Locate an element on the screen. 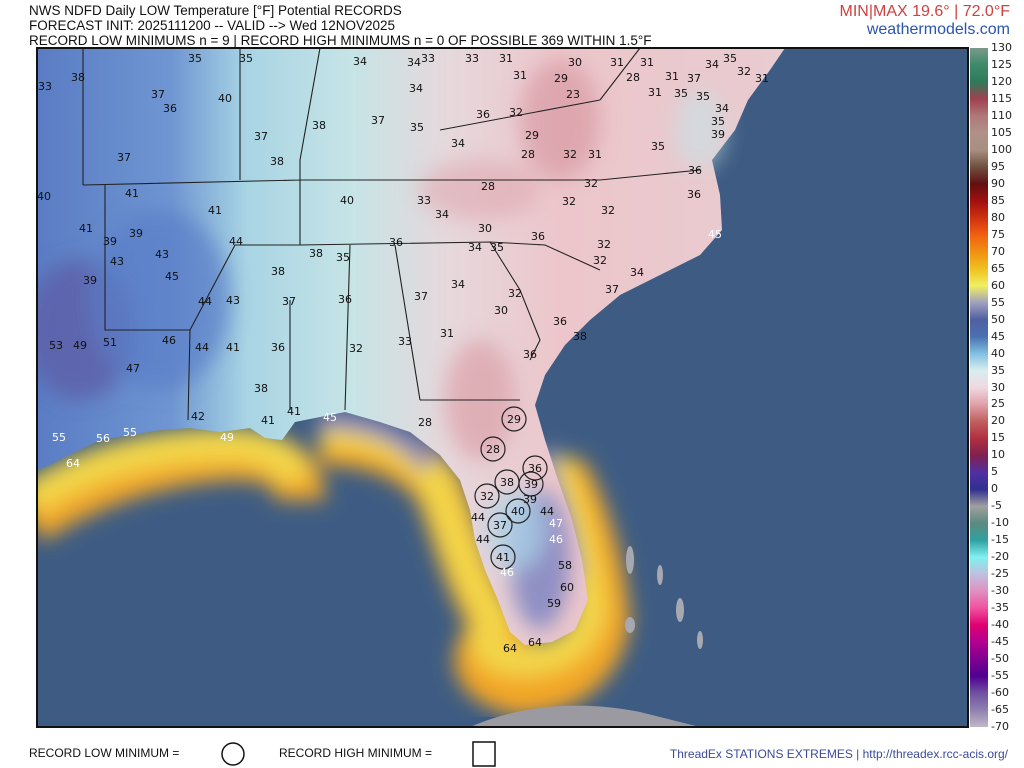 The image size is (1024, 768). colorbar-tick-label: 50 is located at coordinates (998, 319).